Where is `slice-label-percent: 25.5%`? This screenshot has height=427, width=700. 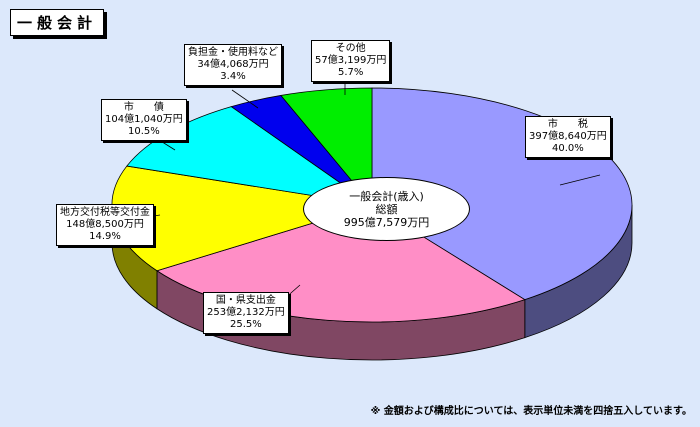 slice-label-percent: 25.5% is located at coordinates (245, 324).